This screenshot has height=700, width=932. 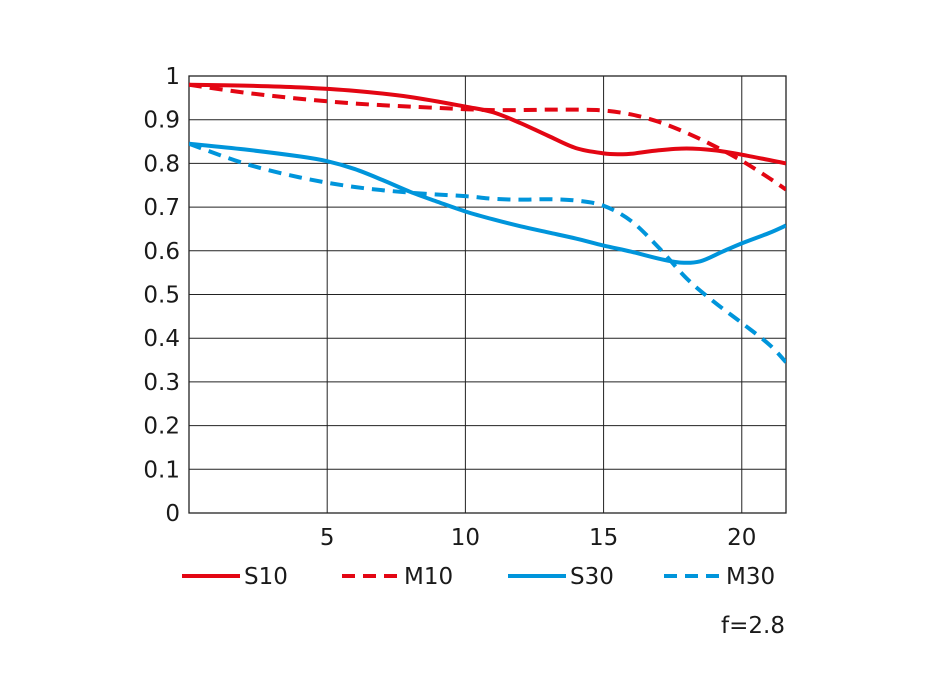 What do you see at coordinates (753, 626) in the screenshot?
I see `aperture-annotation: f=2.8` at bounding box center [753, 626].